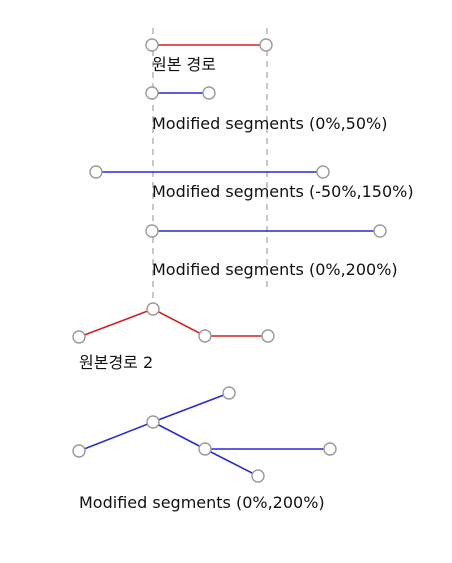 Image resolution: width=452 pixels, height=563 pixels. I want to click on label-modified-0-200-a: Modified segments (0%,200%), so click(275, 269).